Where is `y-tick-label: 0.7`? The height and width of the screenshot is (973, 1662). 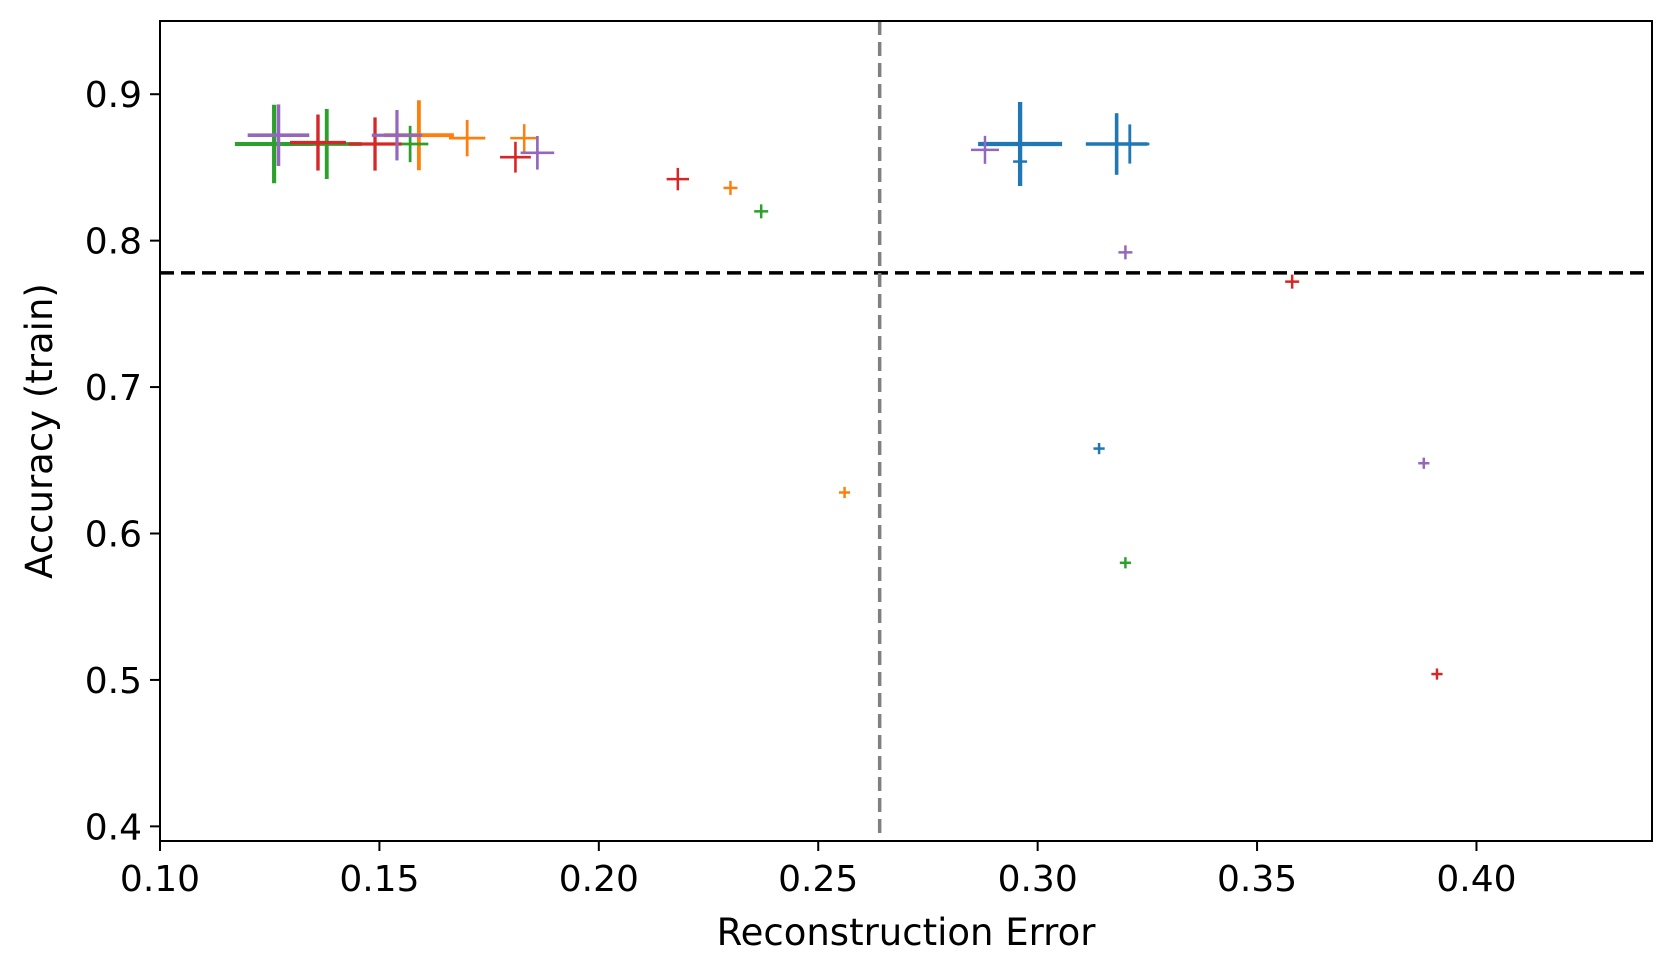 y-tick-label: 0.7 is located at coordinates (113, 388).